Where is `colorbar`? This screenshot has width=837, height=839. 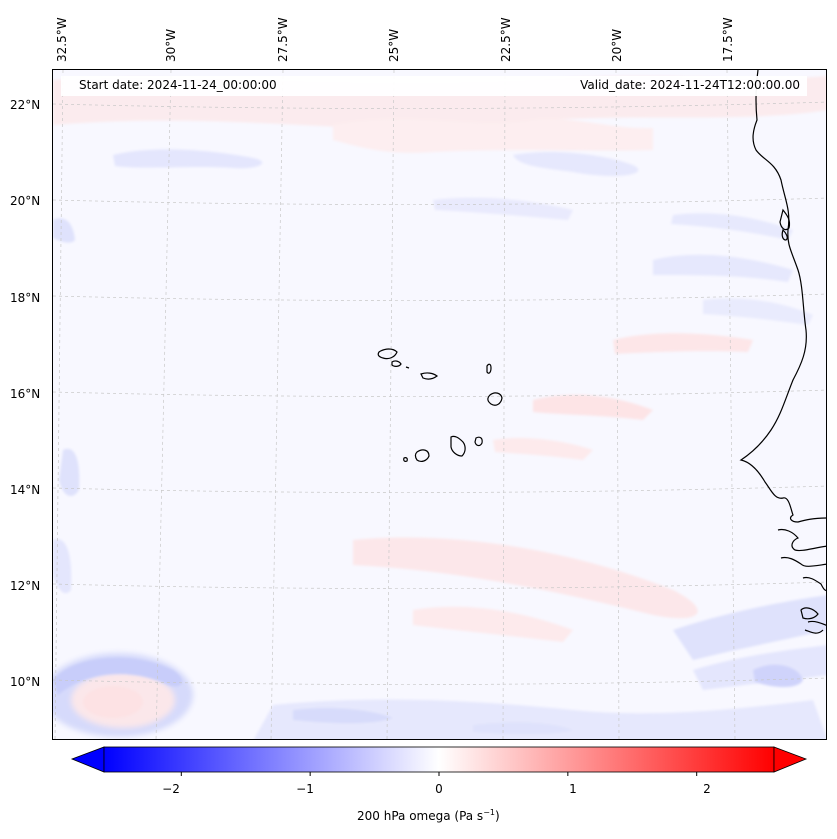
colorbar is located at coordinates (439, 761).